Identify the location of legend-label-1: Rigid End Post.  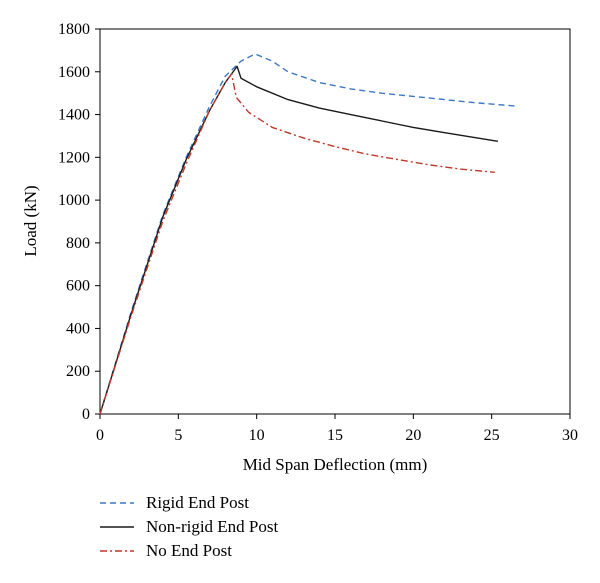
(197, 502).